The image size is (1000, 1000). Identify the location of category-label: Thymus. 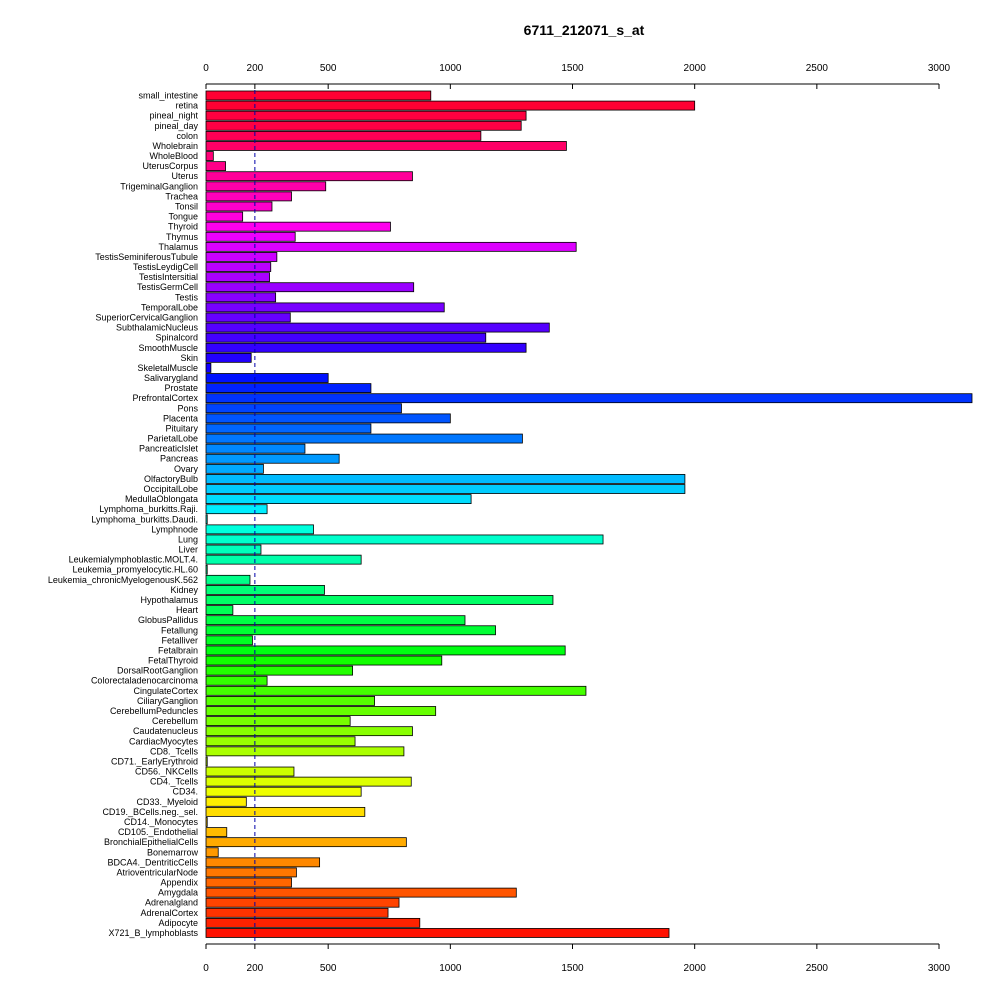
(182, 237).